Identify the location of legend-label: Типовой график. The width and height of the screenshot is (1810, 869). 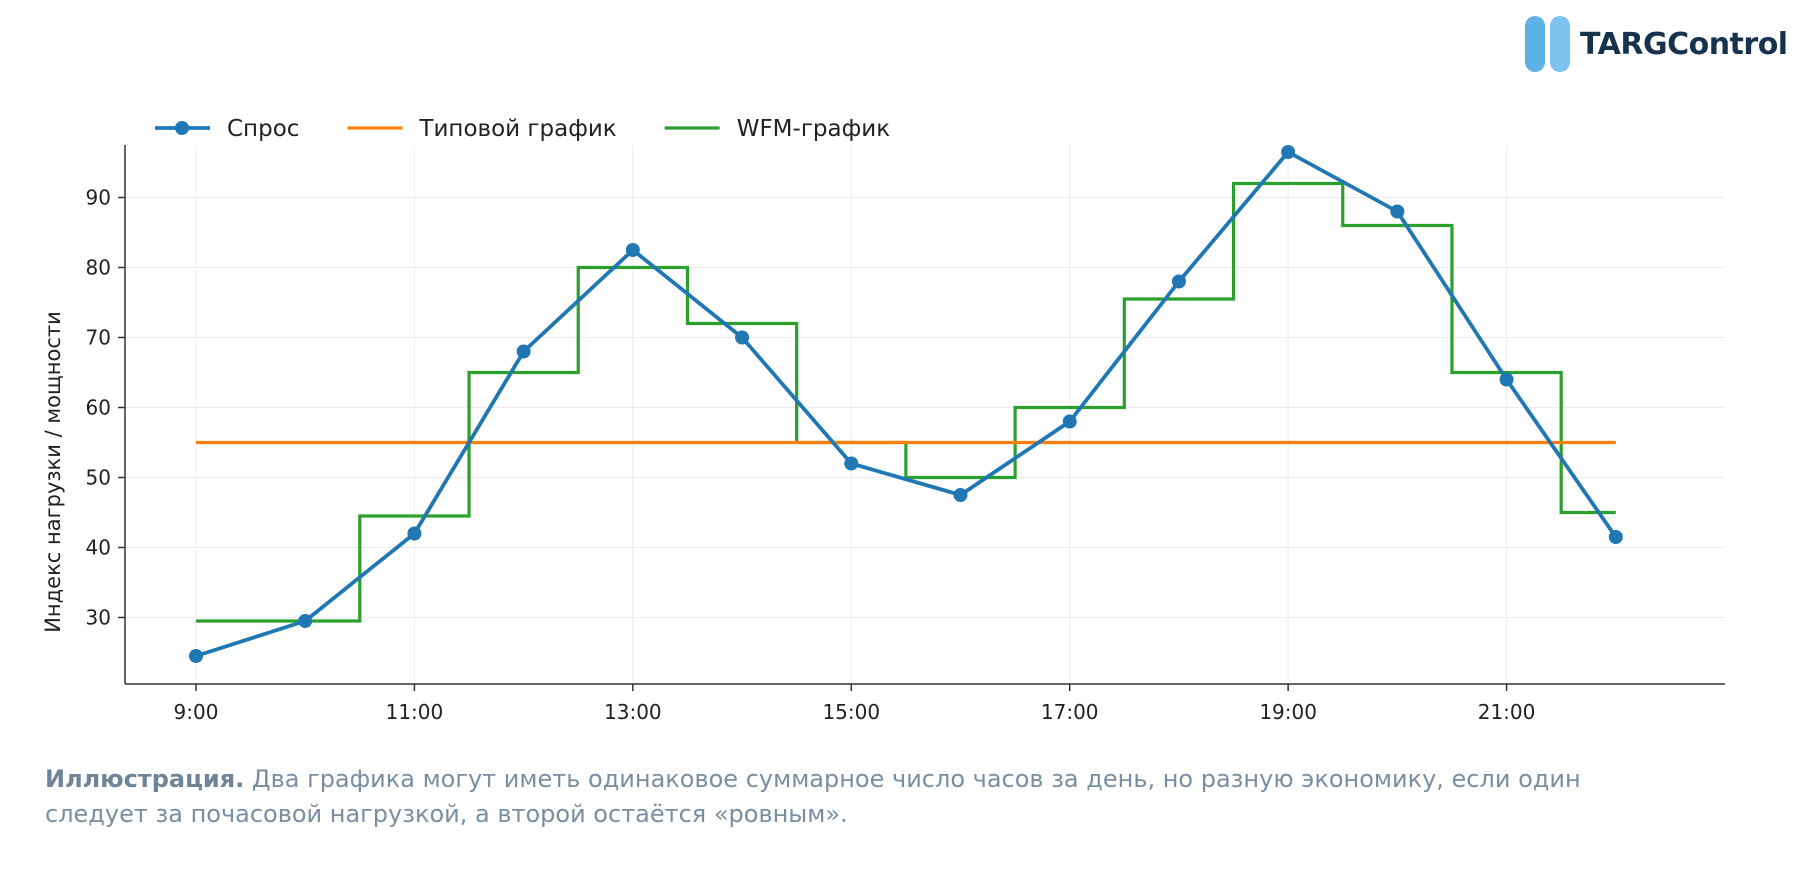
(517, 129).